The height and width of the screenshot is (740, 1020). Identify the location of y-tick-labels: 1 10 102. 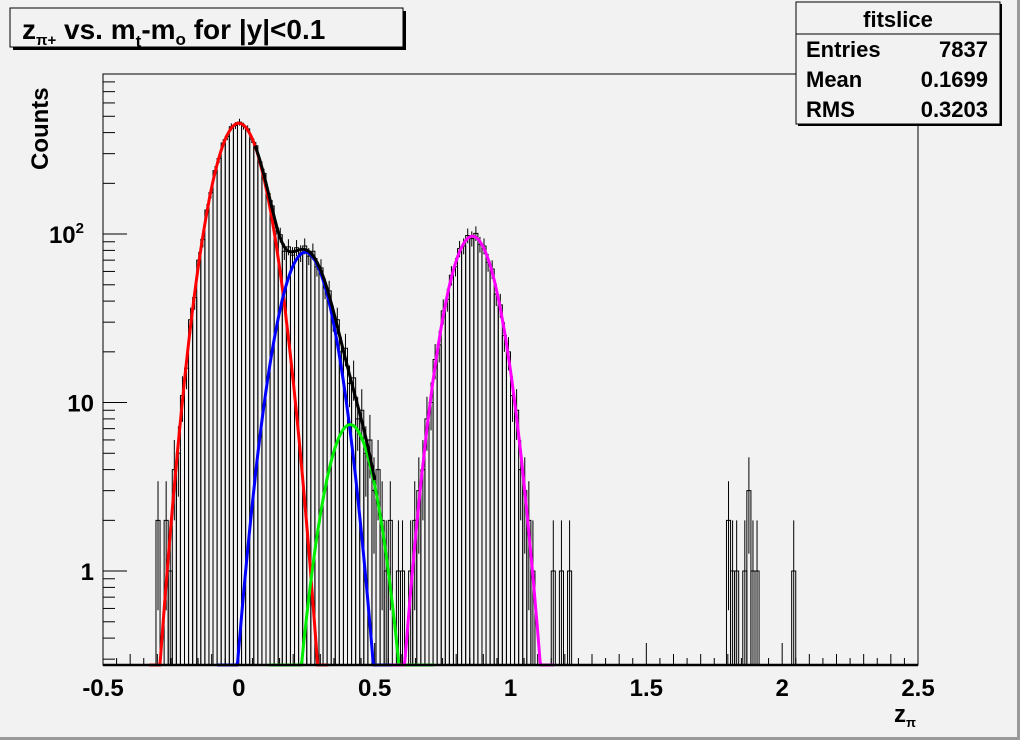
(71, 403).